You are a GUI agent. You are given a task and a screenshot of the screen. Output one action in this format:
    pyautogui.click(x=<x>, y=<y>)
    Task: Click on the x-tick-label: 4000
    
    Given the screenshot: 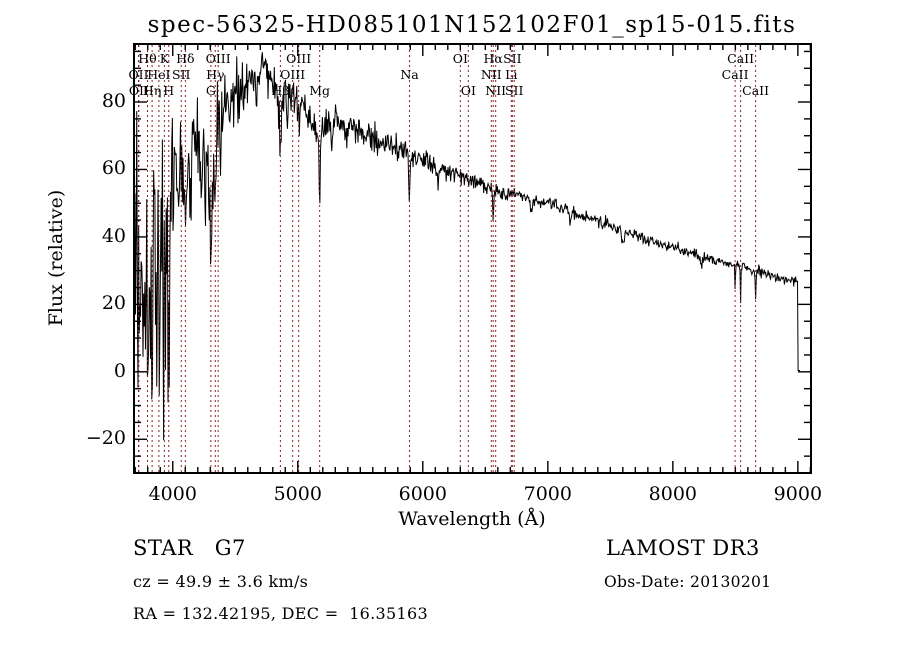 What is the action you would take?
    pyautogui.click(x=172, y=494)
    